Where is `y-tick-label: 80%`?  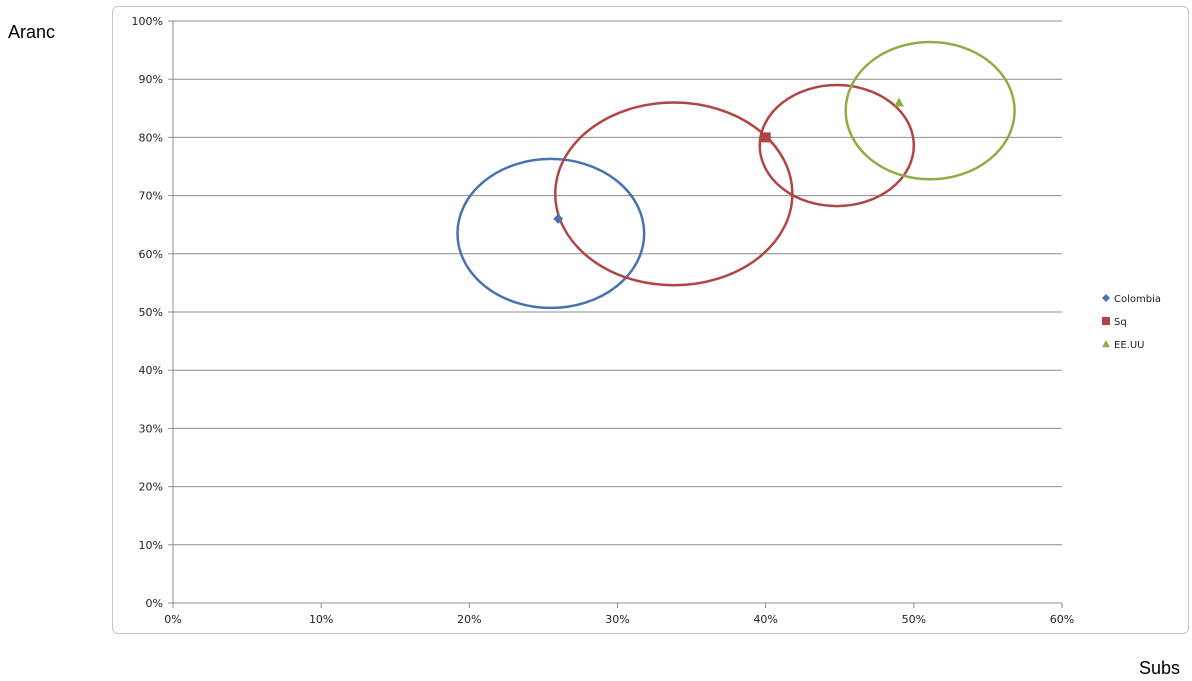
y-tick-label: 80% is located at coordinates (151, 137).